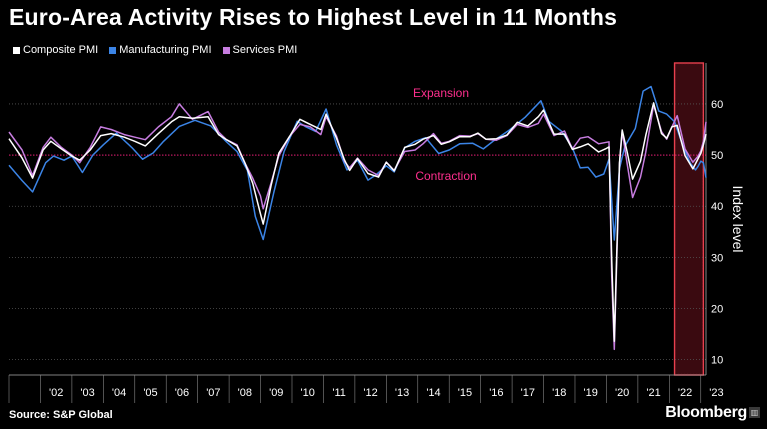 This screenshot has height=429, width=767. I want to click on x-tick-label: '11, so click(339, 393).